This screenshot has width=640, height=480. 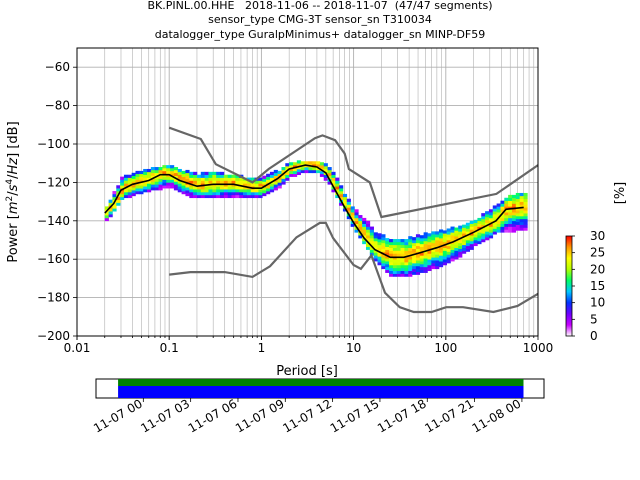 What do you see at coordinates (321, 388) in the screenshot?
I see `timeline-bars` at bounding box center [321, 388].